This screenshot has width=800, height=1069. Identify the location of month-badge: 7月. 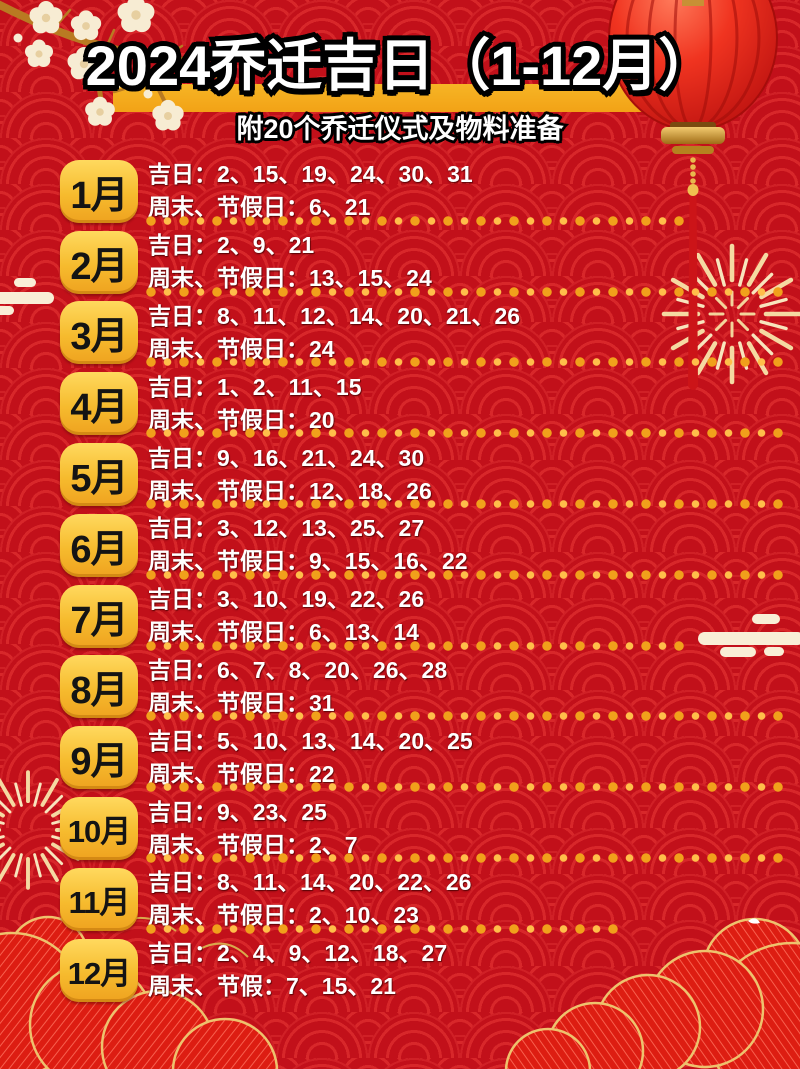
(99, 616).